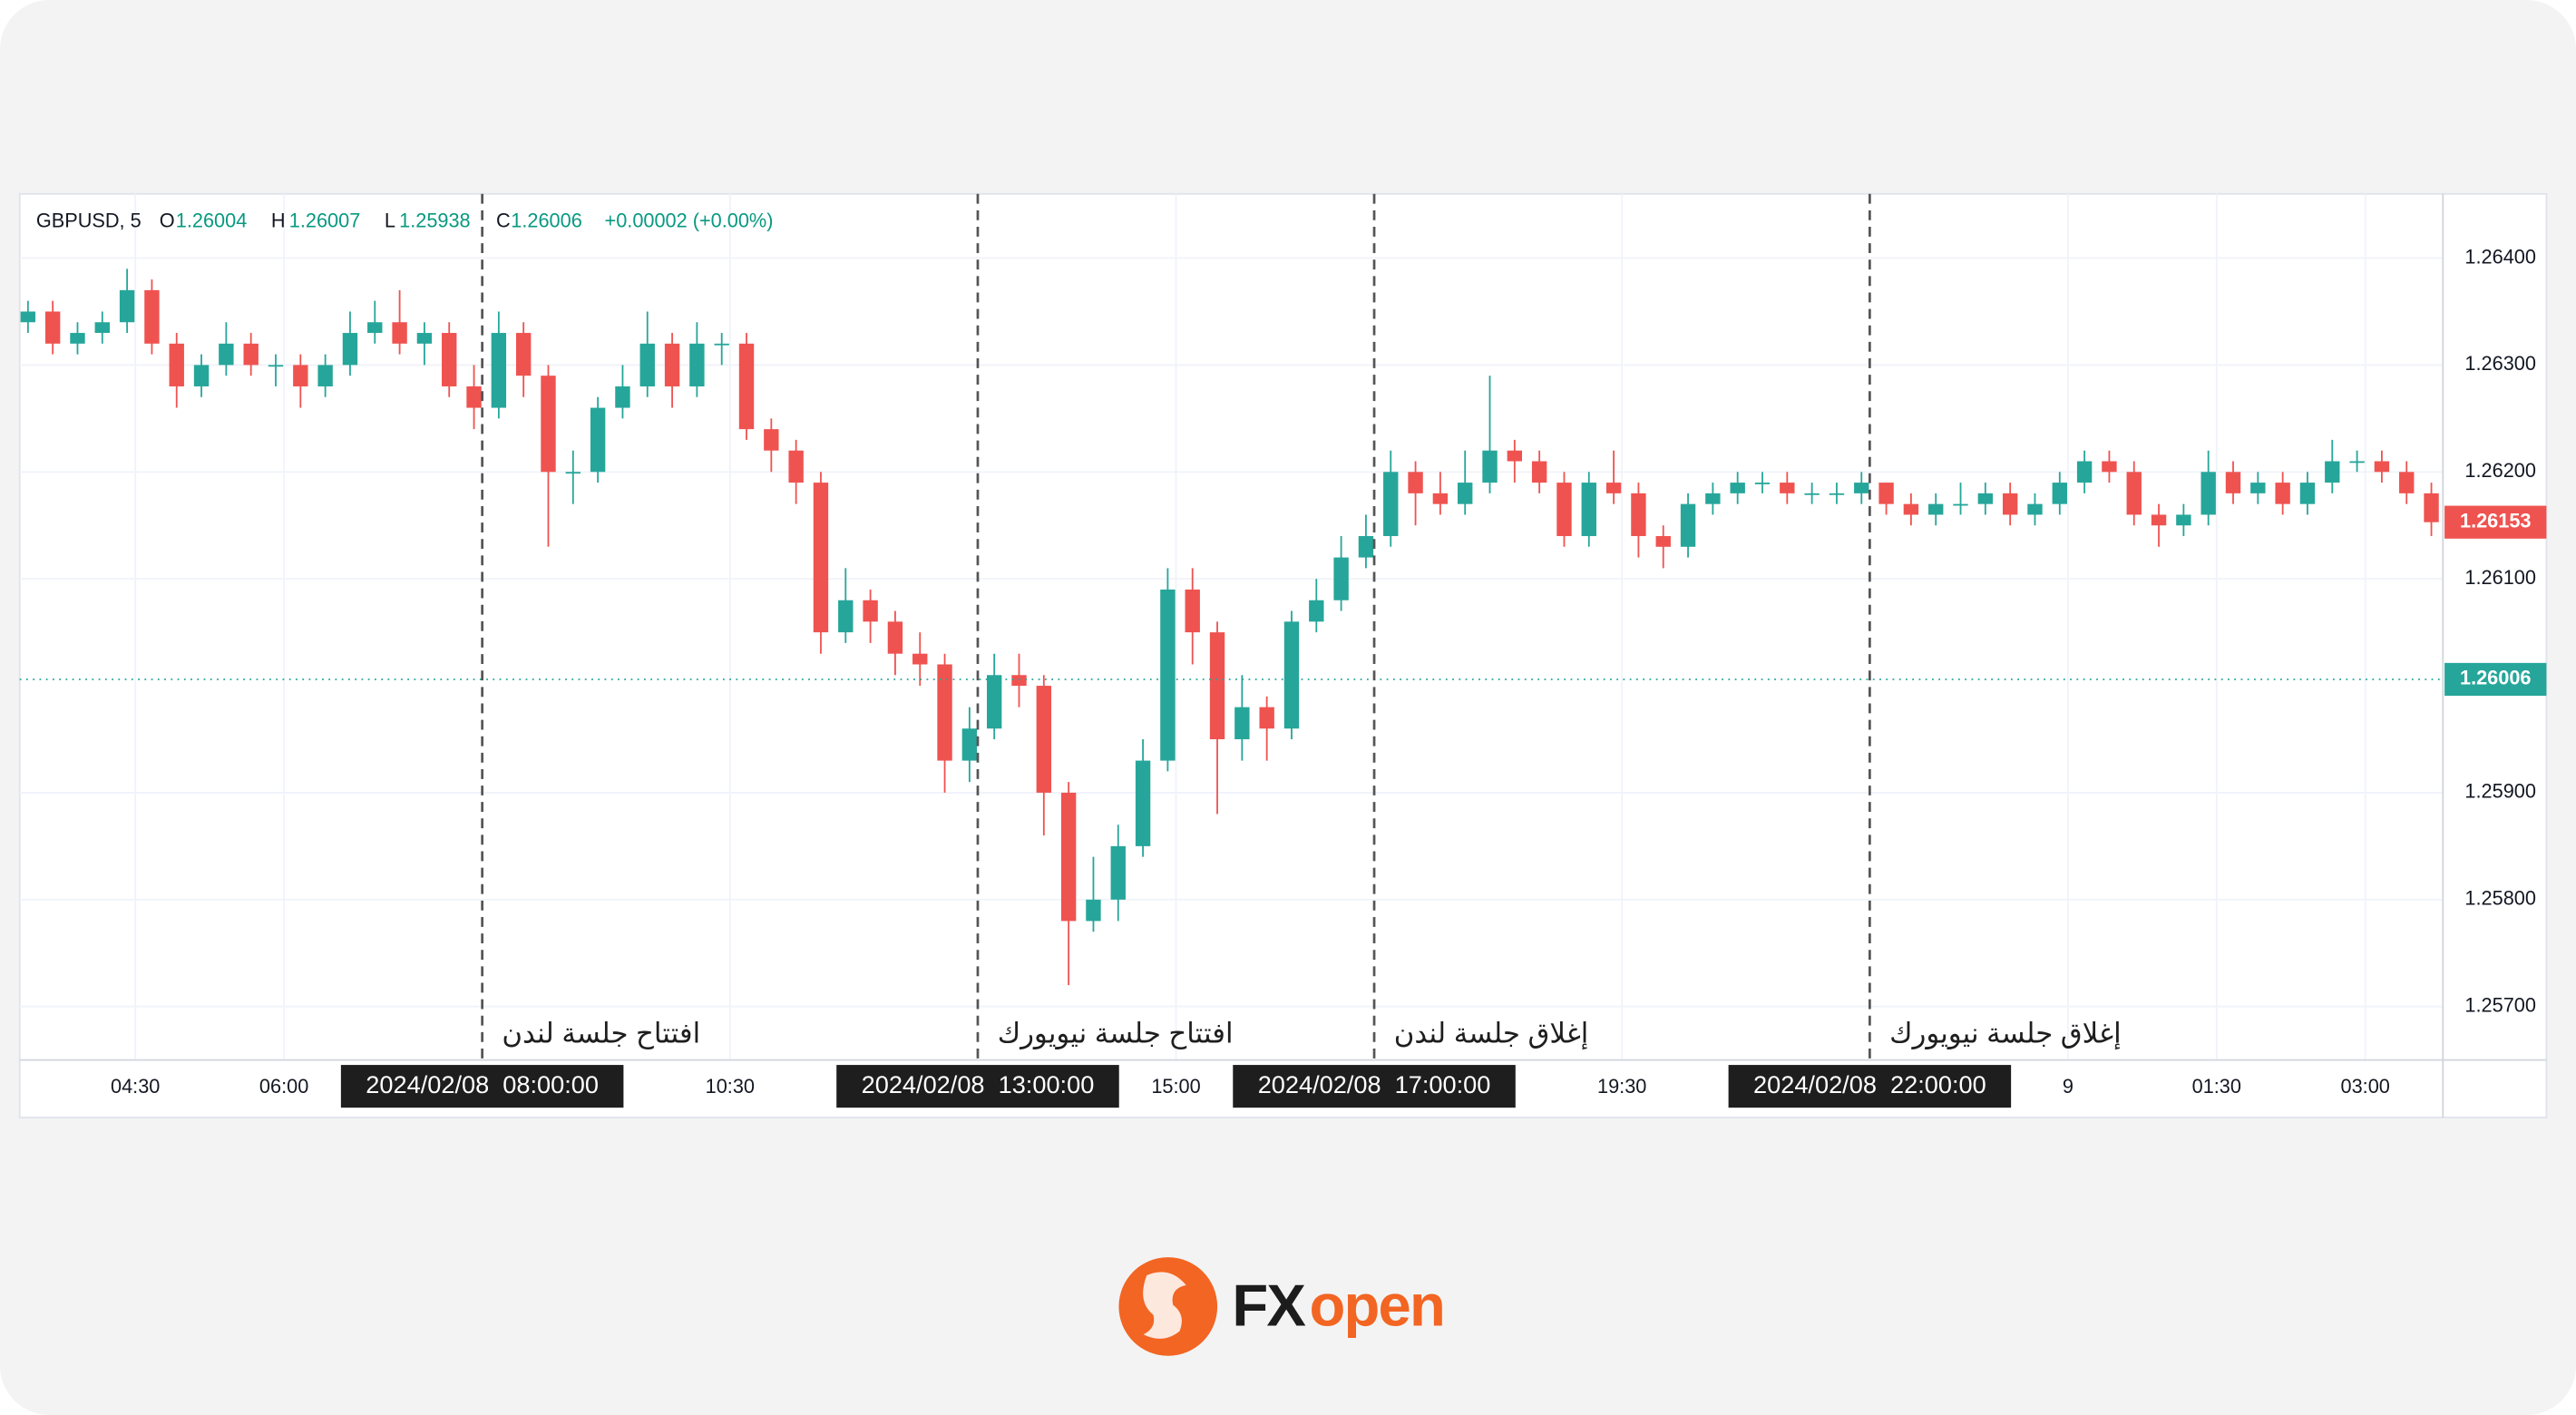 This screenshot has height=1415, width=2576. Describe the element at coordinates (1377, 1305) in the screenshot. I see `logo-open: open` at that location.